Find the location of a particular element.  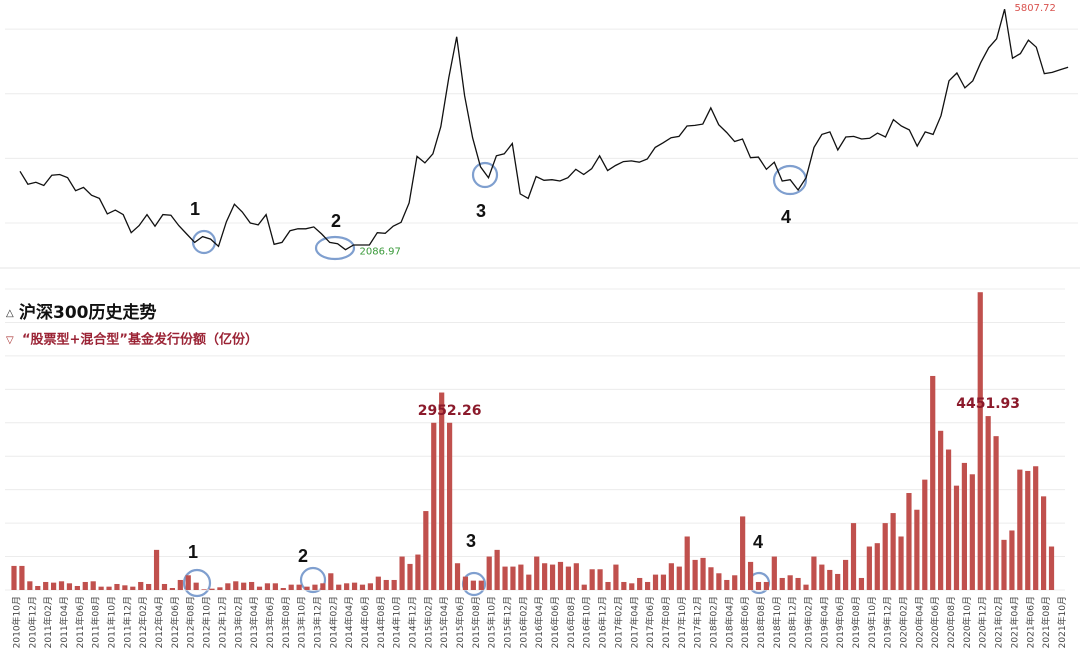

x-tick-label: 2021年06月 is located at coordinates (1030, 622).